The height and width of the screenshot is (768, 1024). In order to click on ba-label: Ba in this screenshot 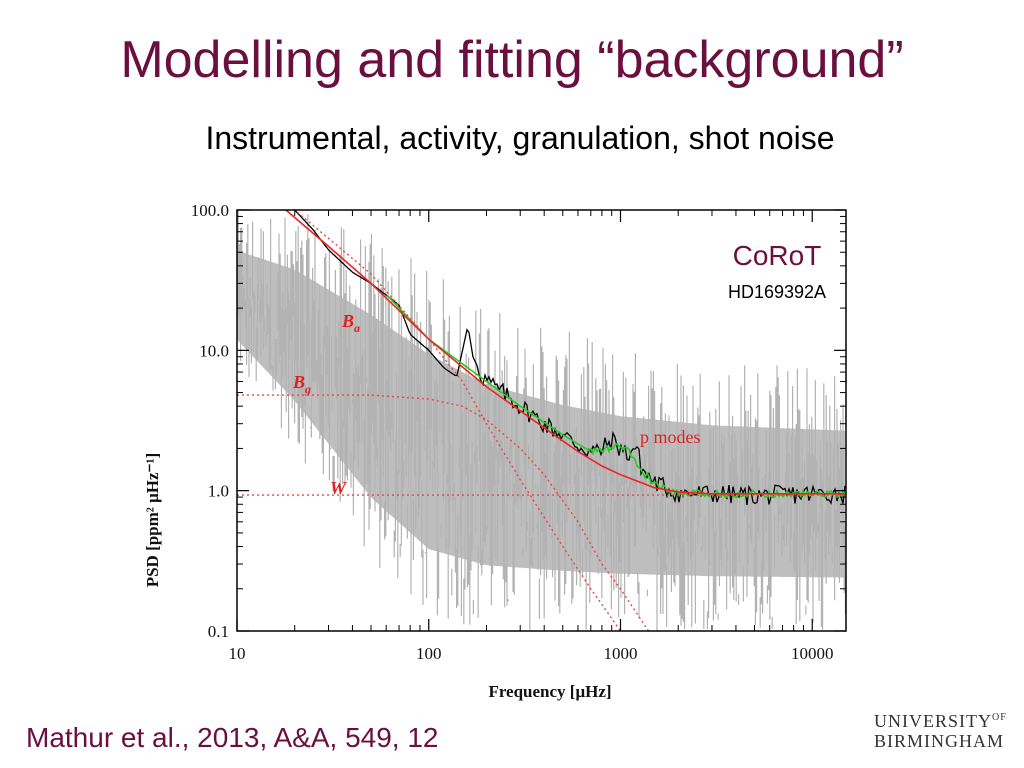, I will do `click(350, 323)`.